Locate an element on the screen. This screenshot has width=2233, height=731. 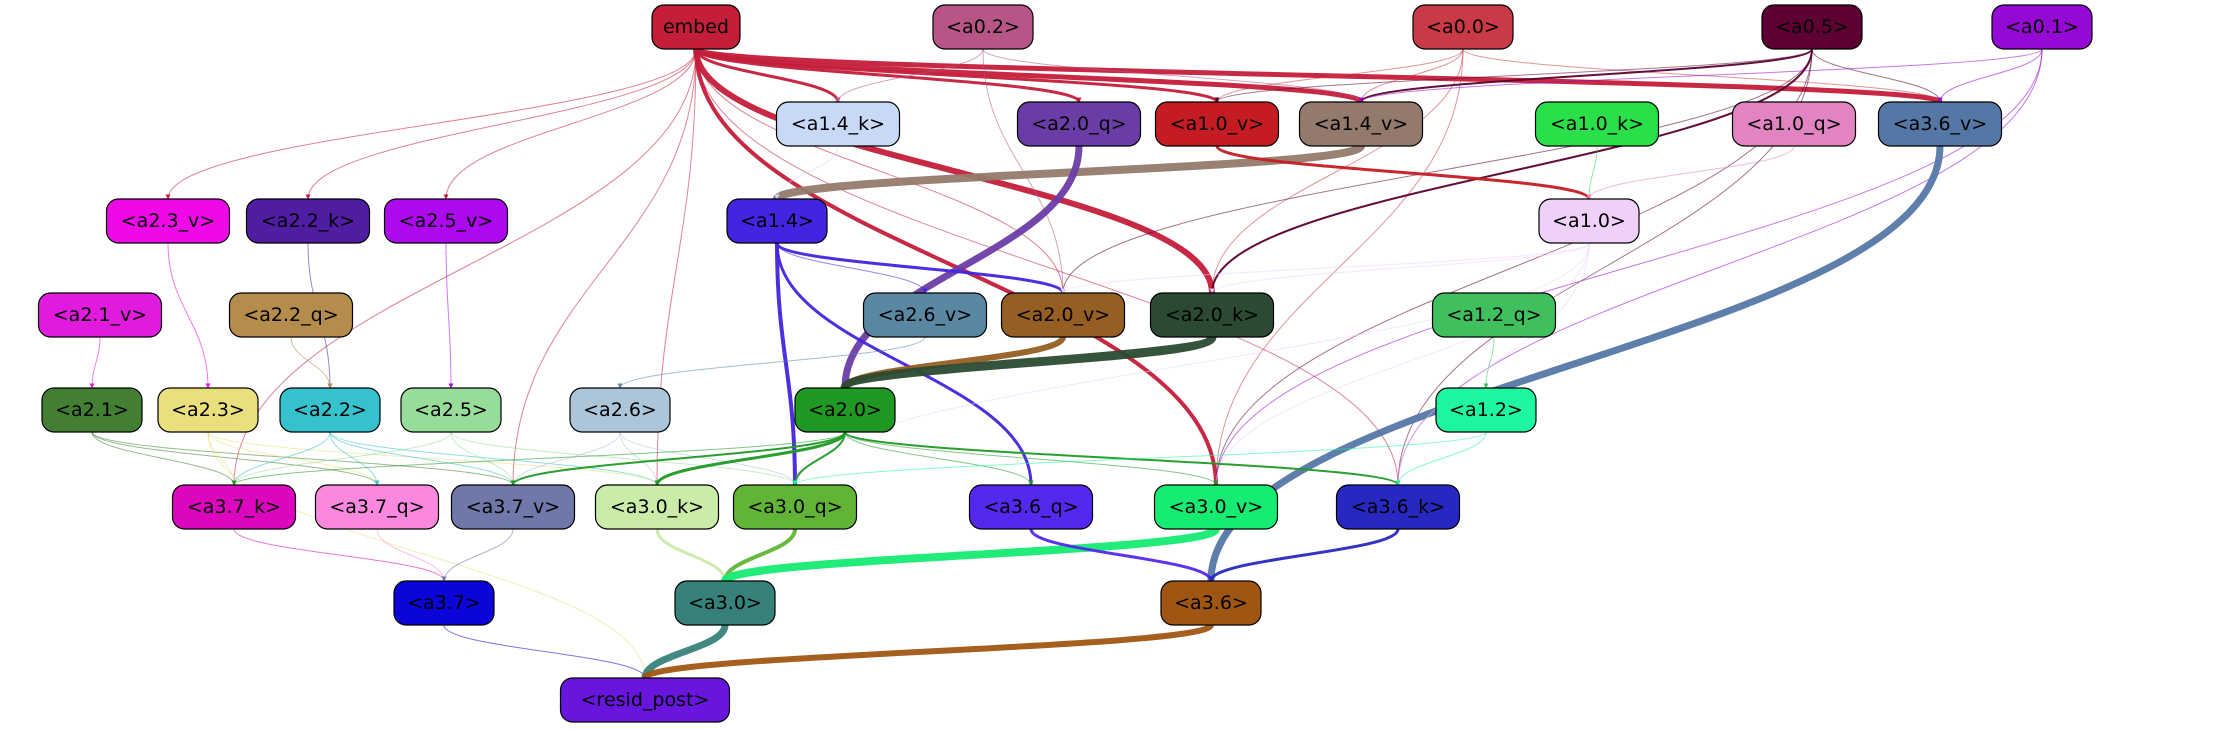
node-label: <a3.0> is located at coordinates (725, 603).